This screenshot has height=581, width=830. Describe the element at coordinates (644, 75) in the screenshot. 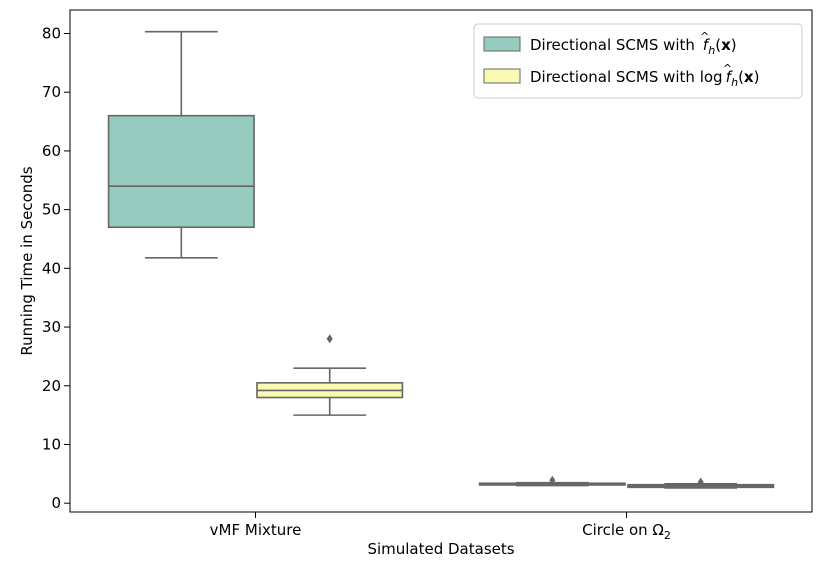

I see `legend-label: Directional SCMS with log f^h(x)` at that location.